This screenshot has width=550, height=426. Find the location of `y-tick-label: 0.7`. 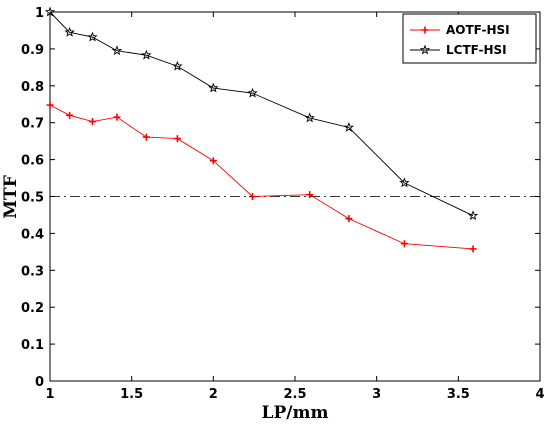

y-tick-label: 0.7 is located at coordinates (32, 124).